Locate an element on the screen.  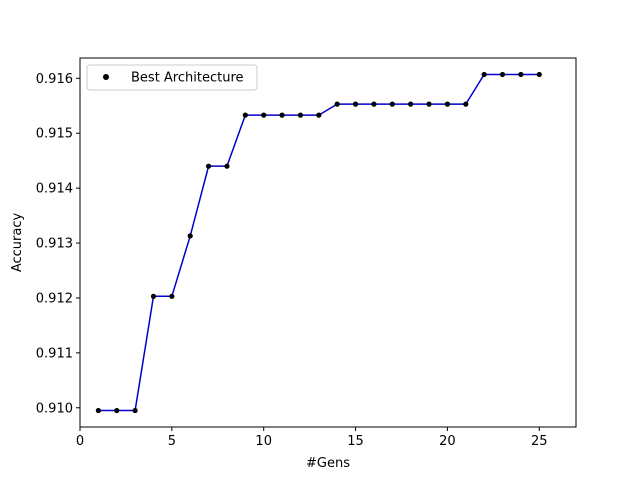
x-tick-label: 5 is located at coordinates (172, 441).